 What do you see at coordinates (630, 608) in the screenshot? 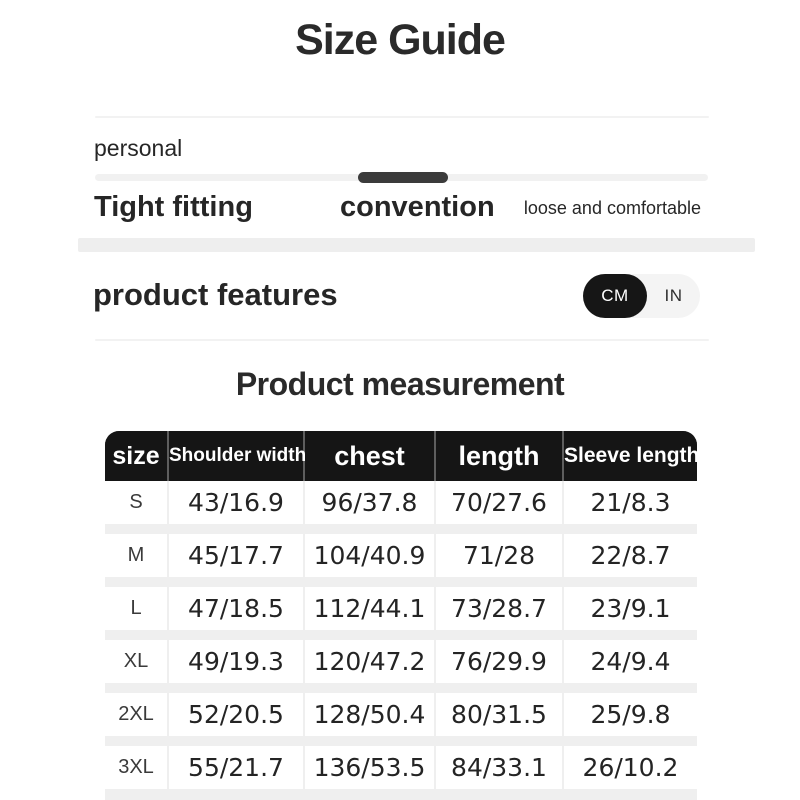
I see `table-cell: 23/9.1` at bounding box center [630, 608].